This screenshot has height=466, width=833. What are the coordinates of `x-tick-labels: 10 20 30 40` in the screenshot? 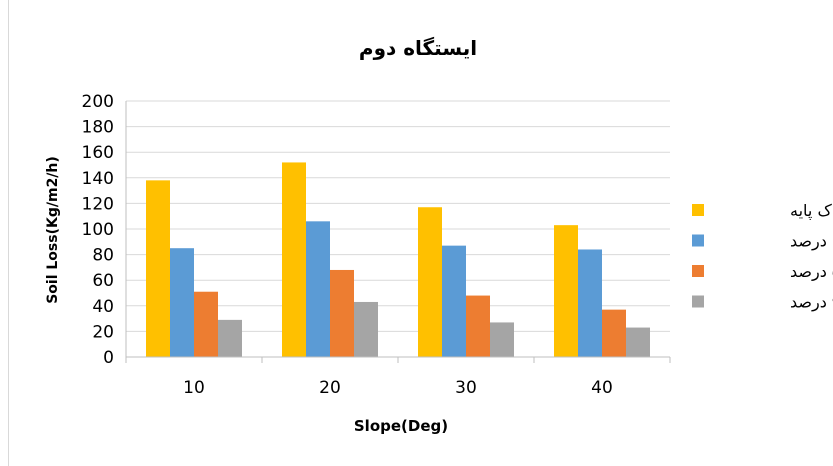 It's located at (398, 388).